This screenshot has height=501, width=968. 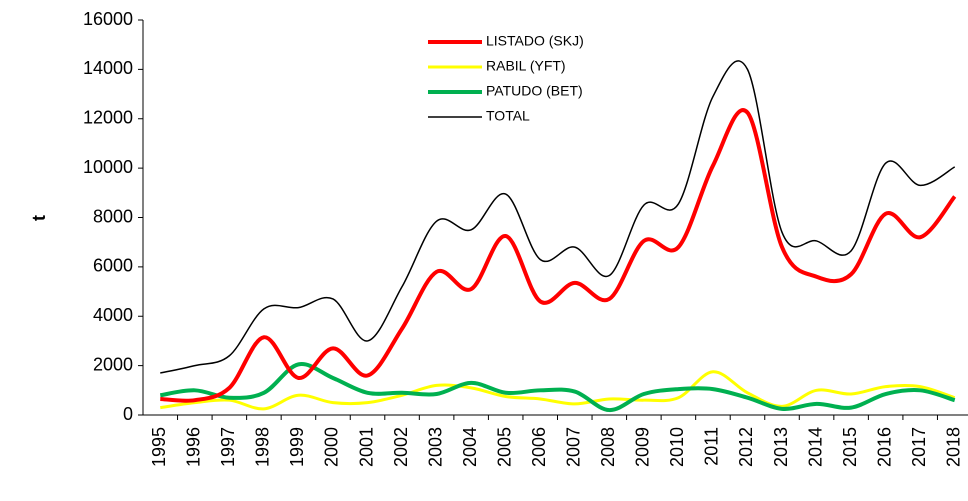 What do you see at coordinates (263, 447) in the screenshot?
I see `x-tick-label: 1998` at bounding box center [263, 447].